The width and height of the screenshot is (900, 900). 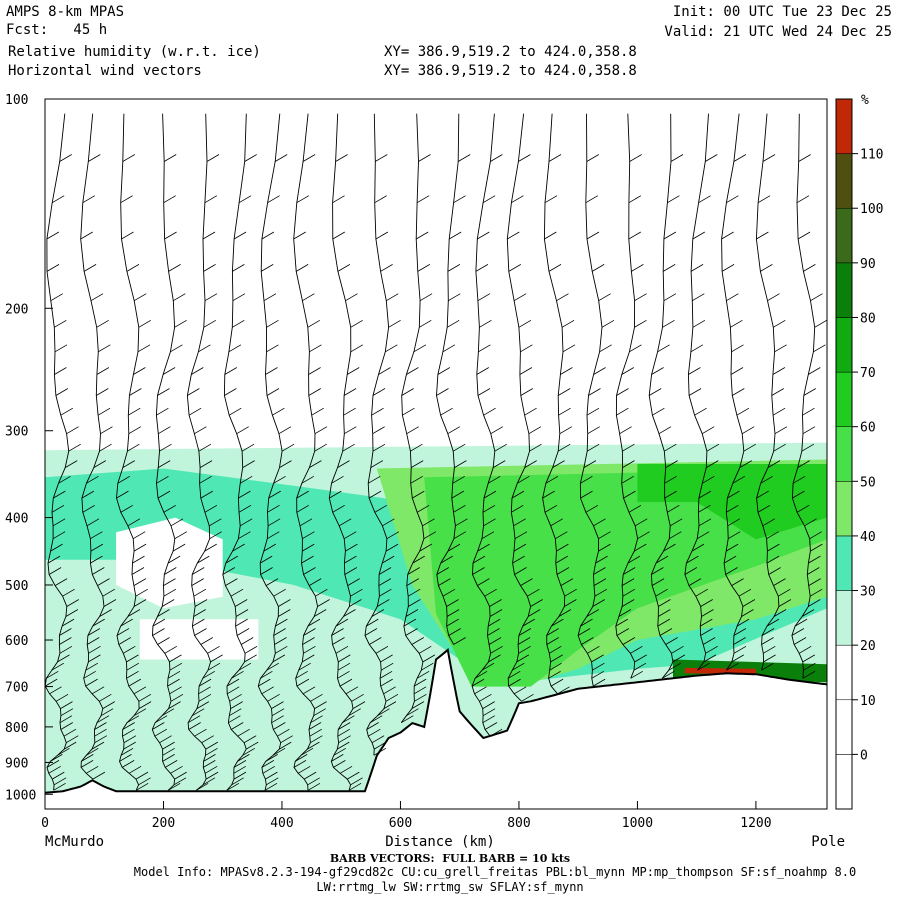 What do you see at coordinates (341, 452) in the screenshot?
I see `barb-column` at bounding box center [341, 452].